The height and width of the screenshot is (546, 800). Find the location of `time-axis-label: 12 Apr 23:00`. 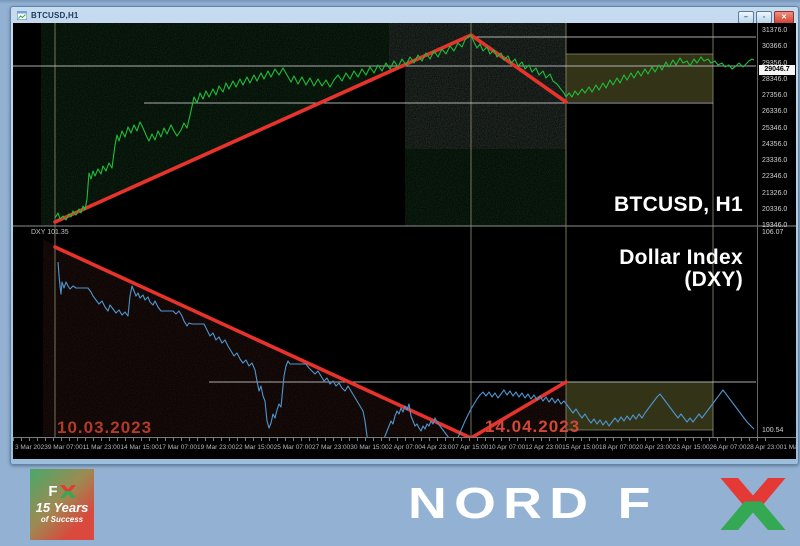

time-axis-label: 12 Apr 23:00 is located at coordinates (544, 447).